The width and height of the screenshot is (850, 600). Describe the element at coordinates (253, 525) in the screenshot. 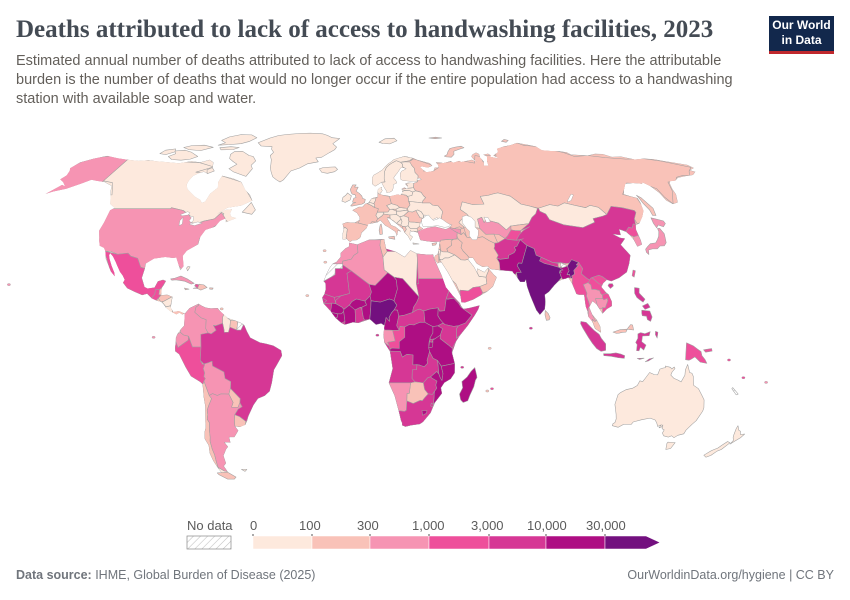

I see `svg-text: 0` at that location.